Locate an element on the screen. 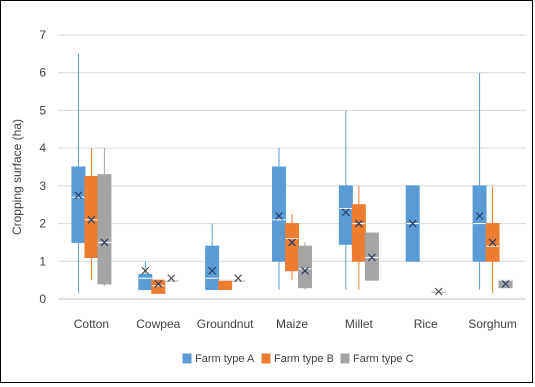  box-farm-type-a-millet is located at coordinates (345, 200).